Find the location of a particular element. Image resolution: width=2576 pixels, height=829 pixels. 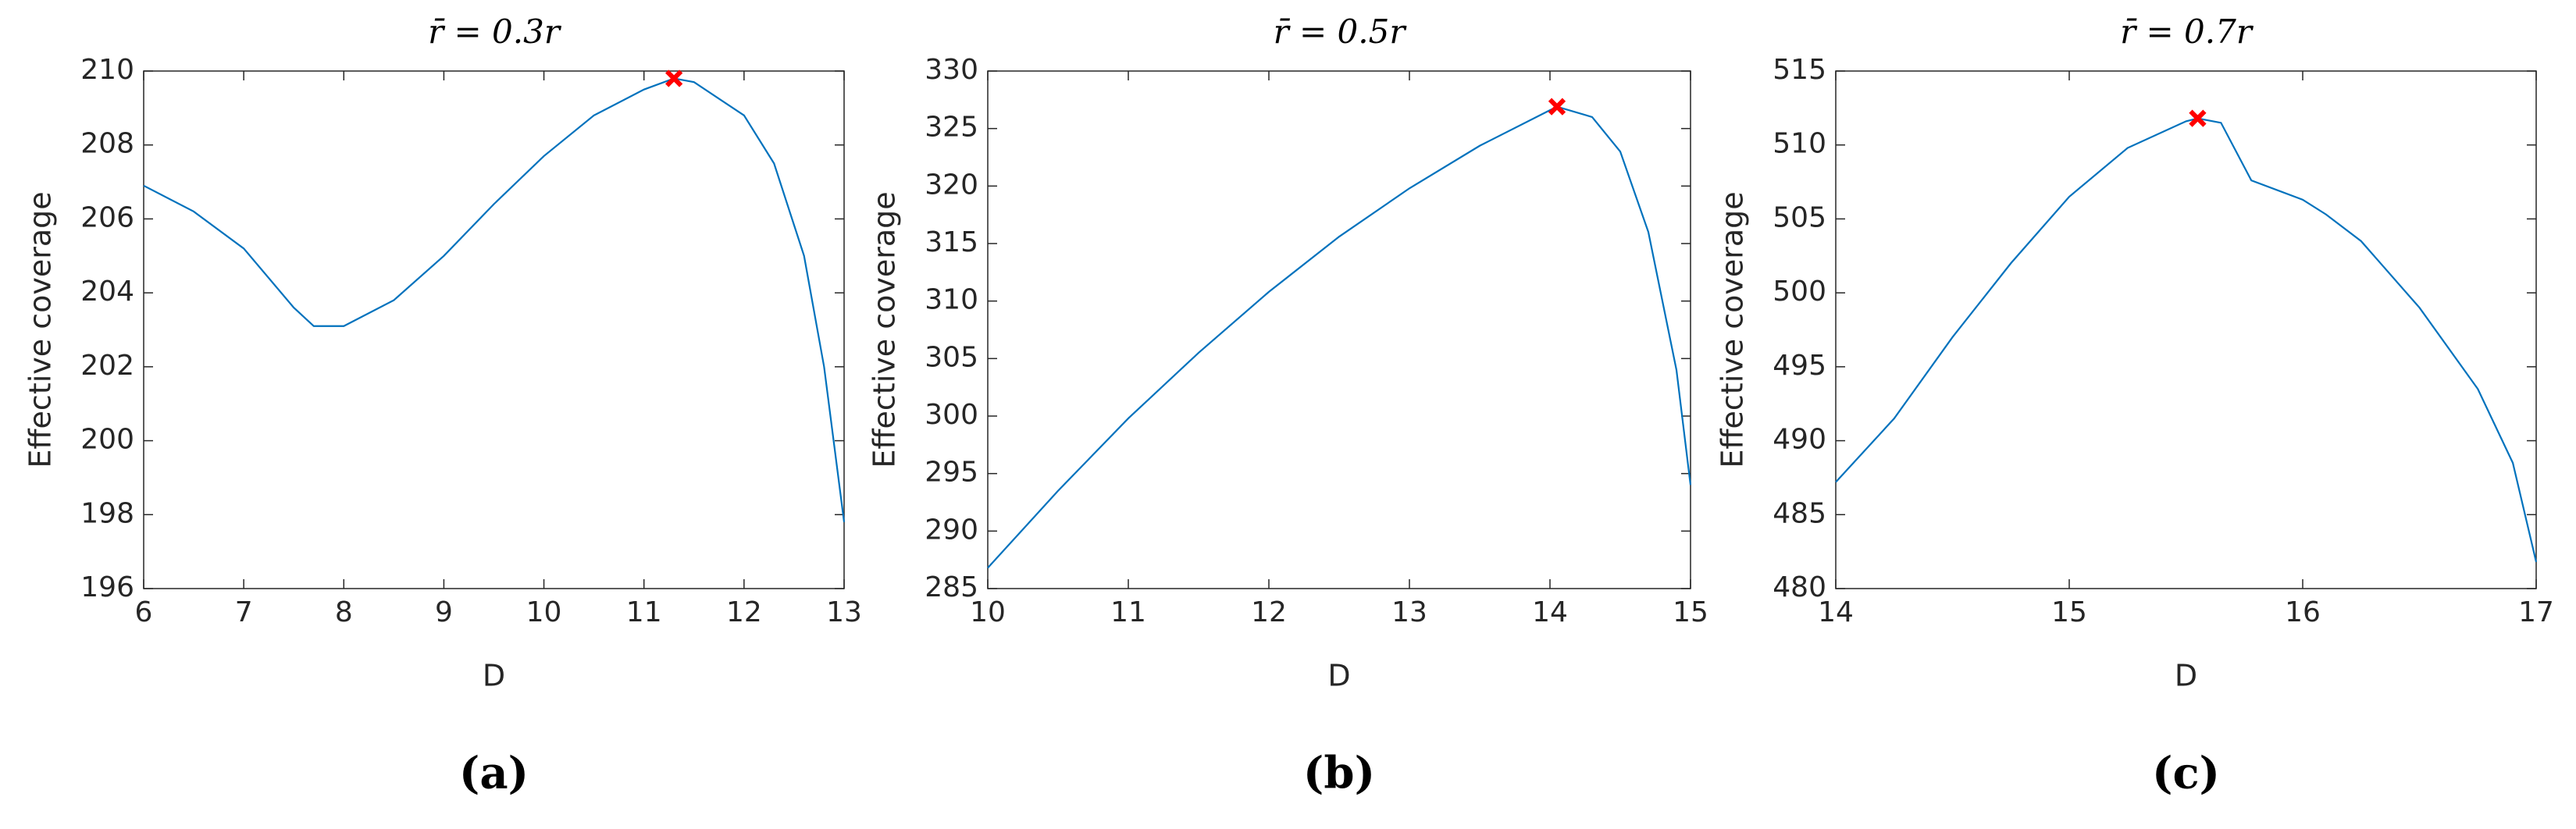

y-tick-label: 208 is located at coordinates (107, 144).